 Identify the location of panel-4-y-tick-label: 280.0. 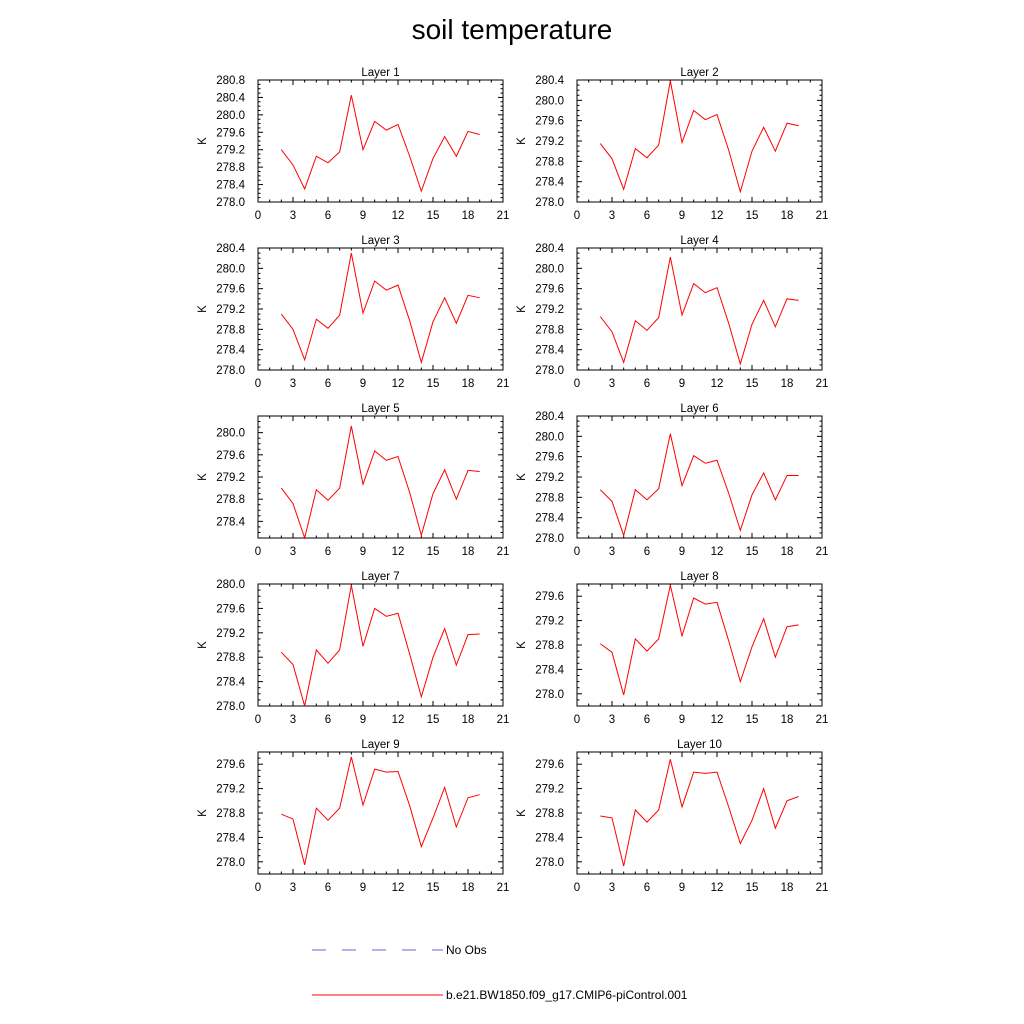
(549, 269).